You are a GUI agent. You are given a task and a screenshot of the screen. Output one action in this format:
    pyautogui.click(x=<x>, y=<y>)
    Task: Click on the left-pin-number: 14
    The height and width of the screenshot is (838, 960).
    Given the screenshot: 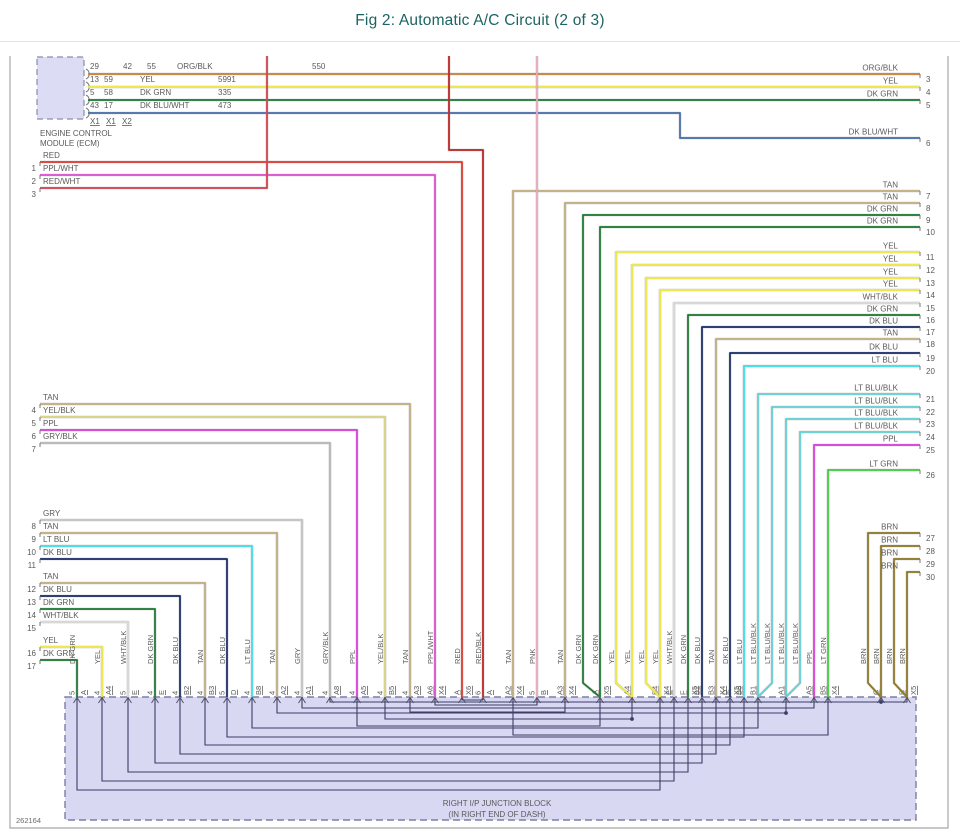 What is the action you would take?
    pyautogui.click(x=31, y=615)
    